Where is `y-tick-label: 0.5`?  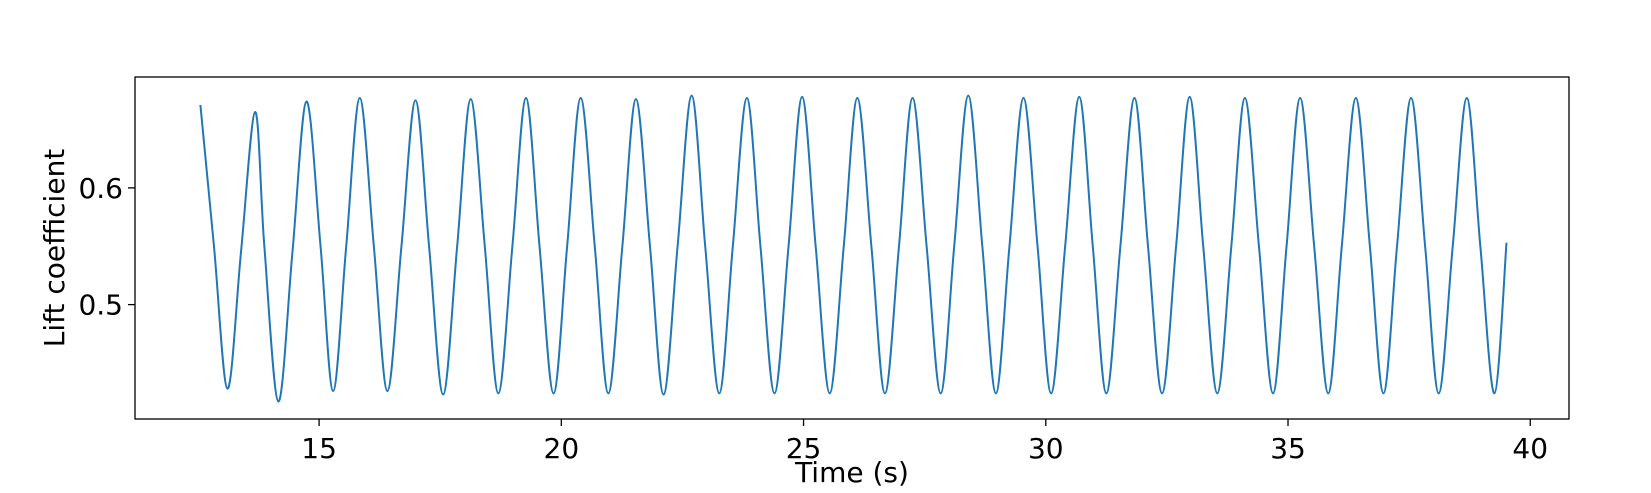 y-tick-label: 0.5 is located at coordinates (100, 305).